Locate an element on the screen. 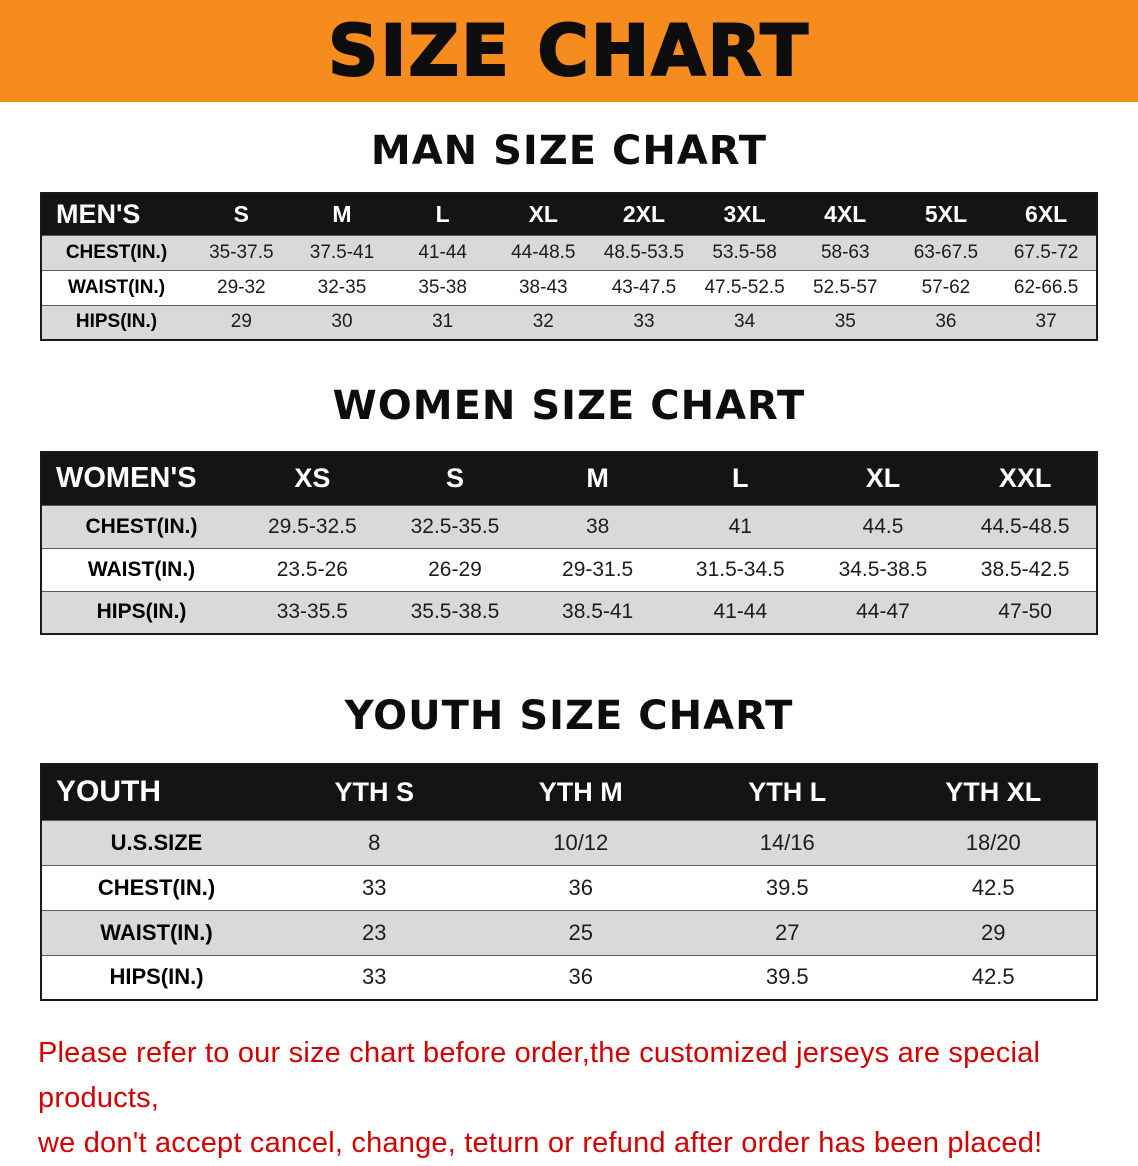 The image size is (1138, 1166). banner: SIZE CHART is located at coordinates (569, 51).